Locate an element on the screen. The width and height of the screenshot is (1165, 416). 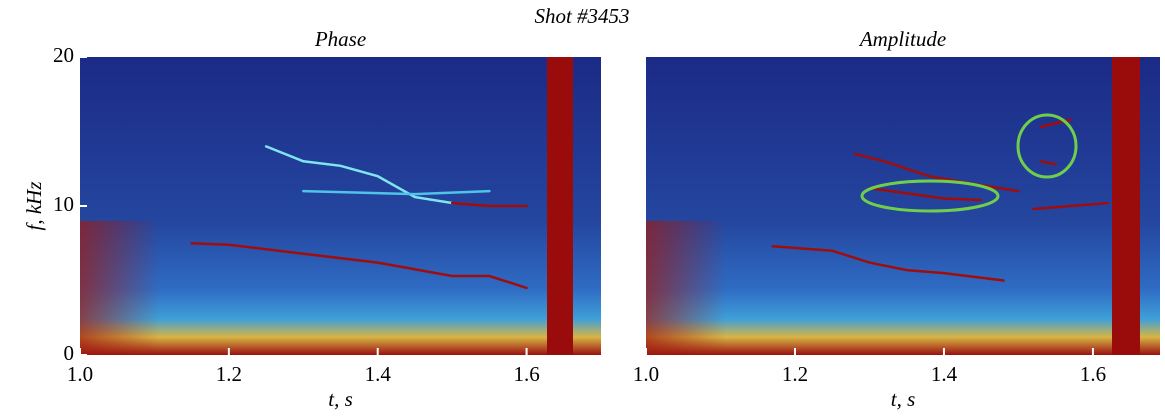
panel-title: Amplitude is located at coordinates (902, 39).